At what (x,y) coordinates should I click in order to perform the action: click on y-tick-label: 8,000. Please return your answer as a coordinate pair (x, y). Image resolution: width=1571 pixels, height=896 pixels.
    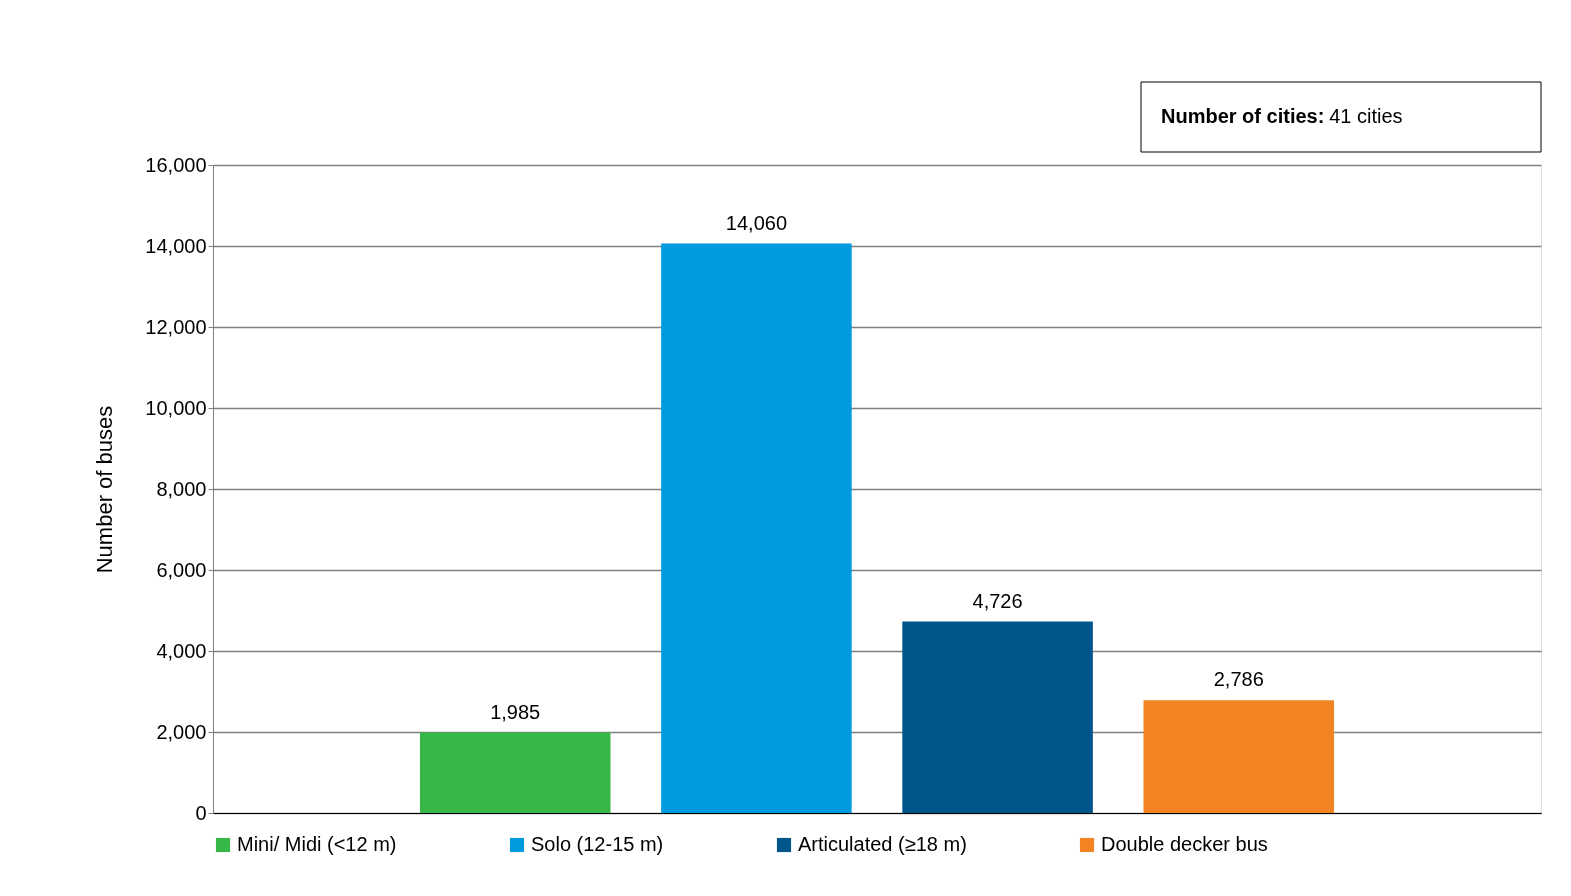
    Looking at the image, I should click on (181, 488).